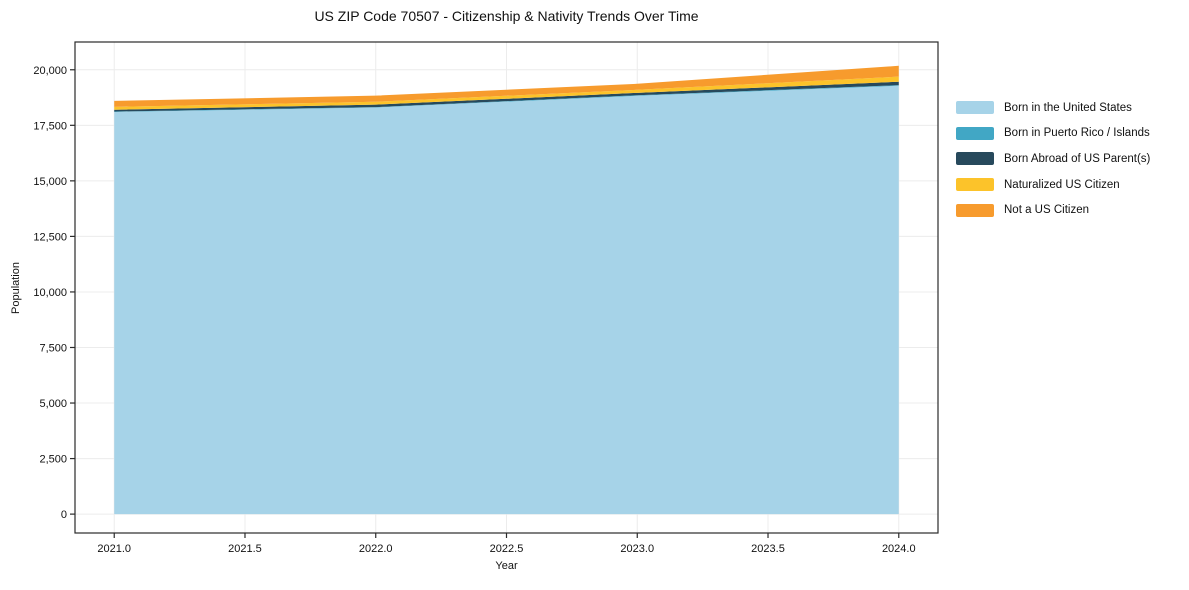 This screenshot has height=590, width=1189. Describe the element at coordinates (16, 288) in the screenshot. I see `y-axis-label: Population` at that location.